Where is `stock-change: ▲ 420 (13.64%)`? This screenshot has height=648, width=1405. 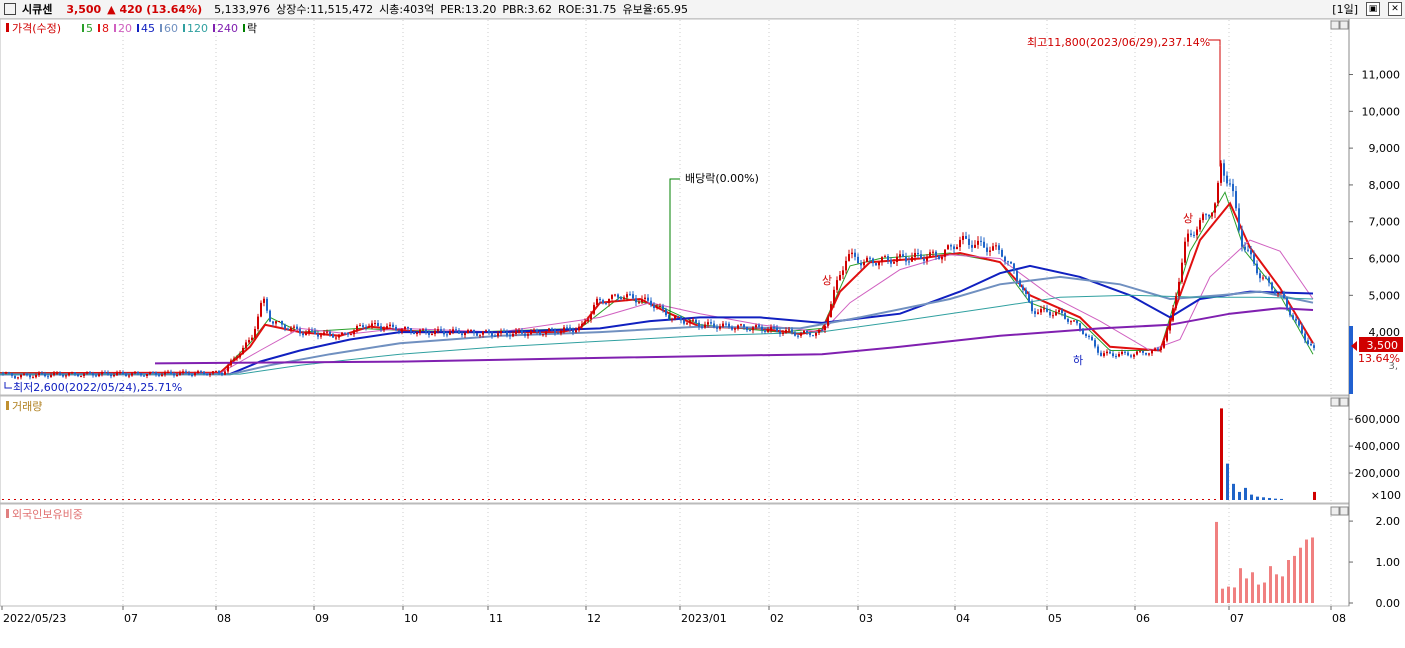
stock-change: ▲ 420 (13.64%) is located at coordinates (155, 9).